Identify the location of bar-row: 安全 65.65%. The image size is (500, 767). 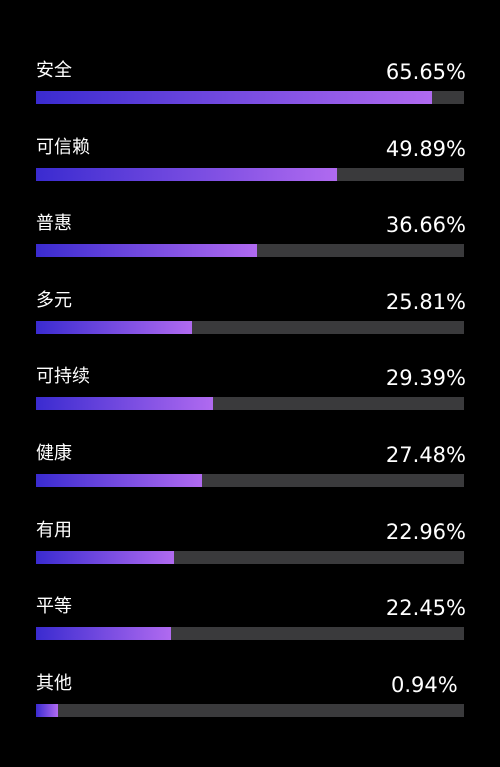
(251, 90).